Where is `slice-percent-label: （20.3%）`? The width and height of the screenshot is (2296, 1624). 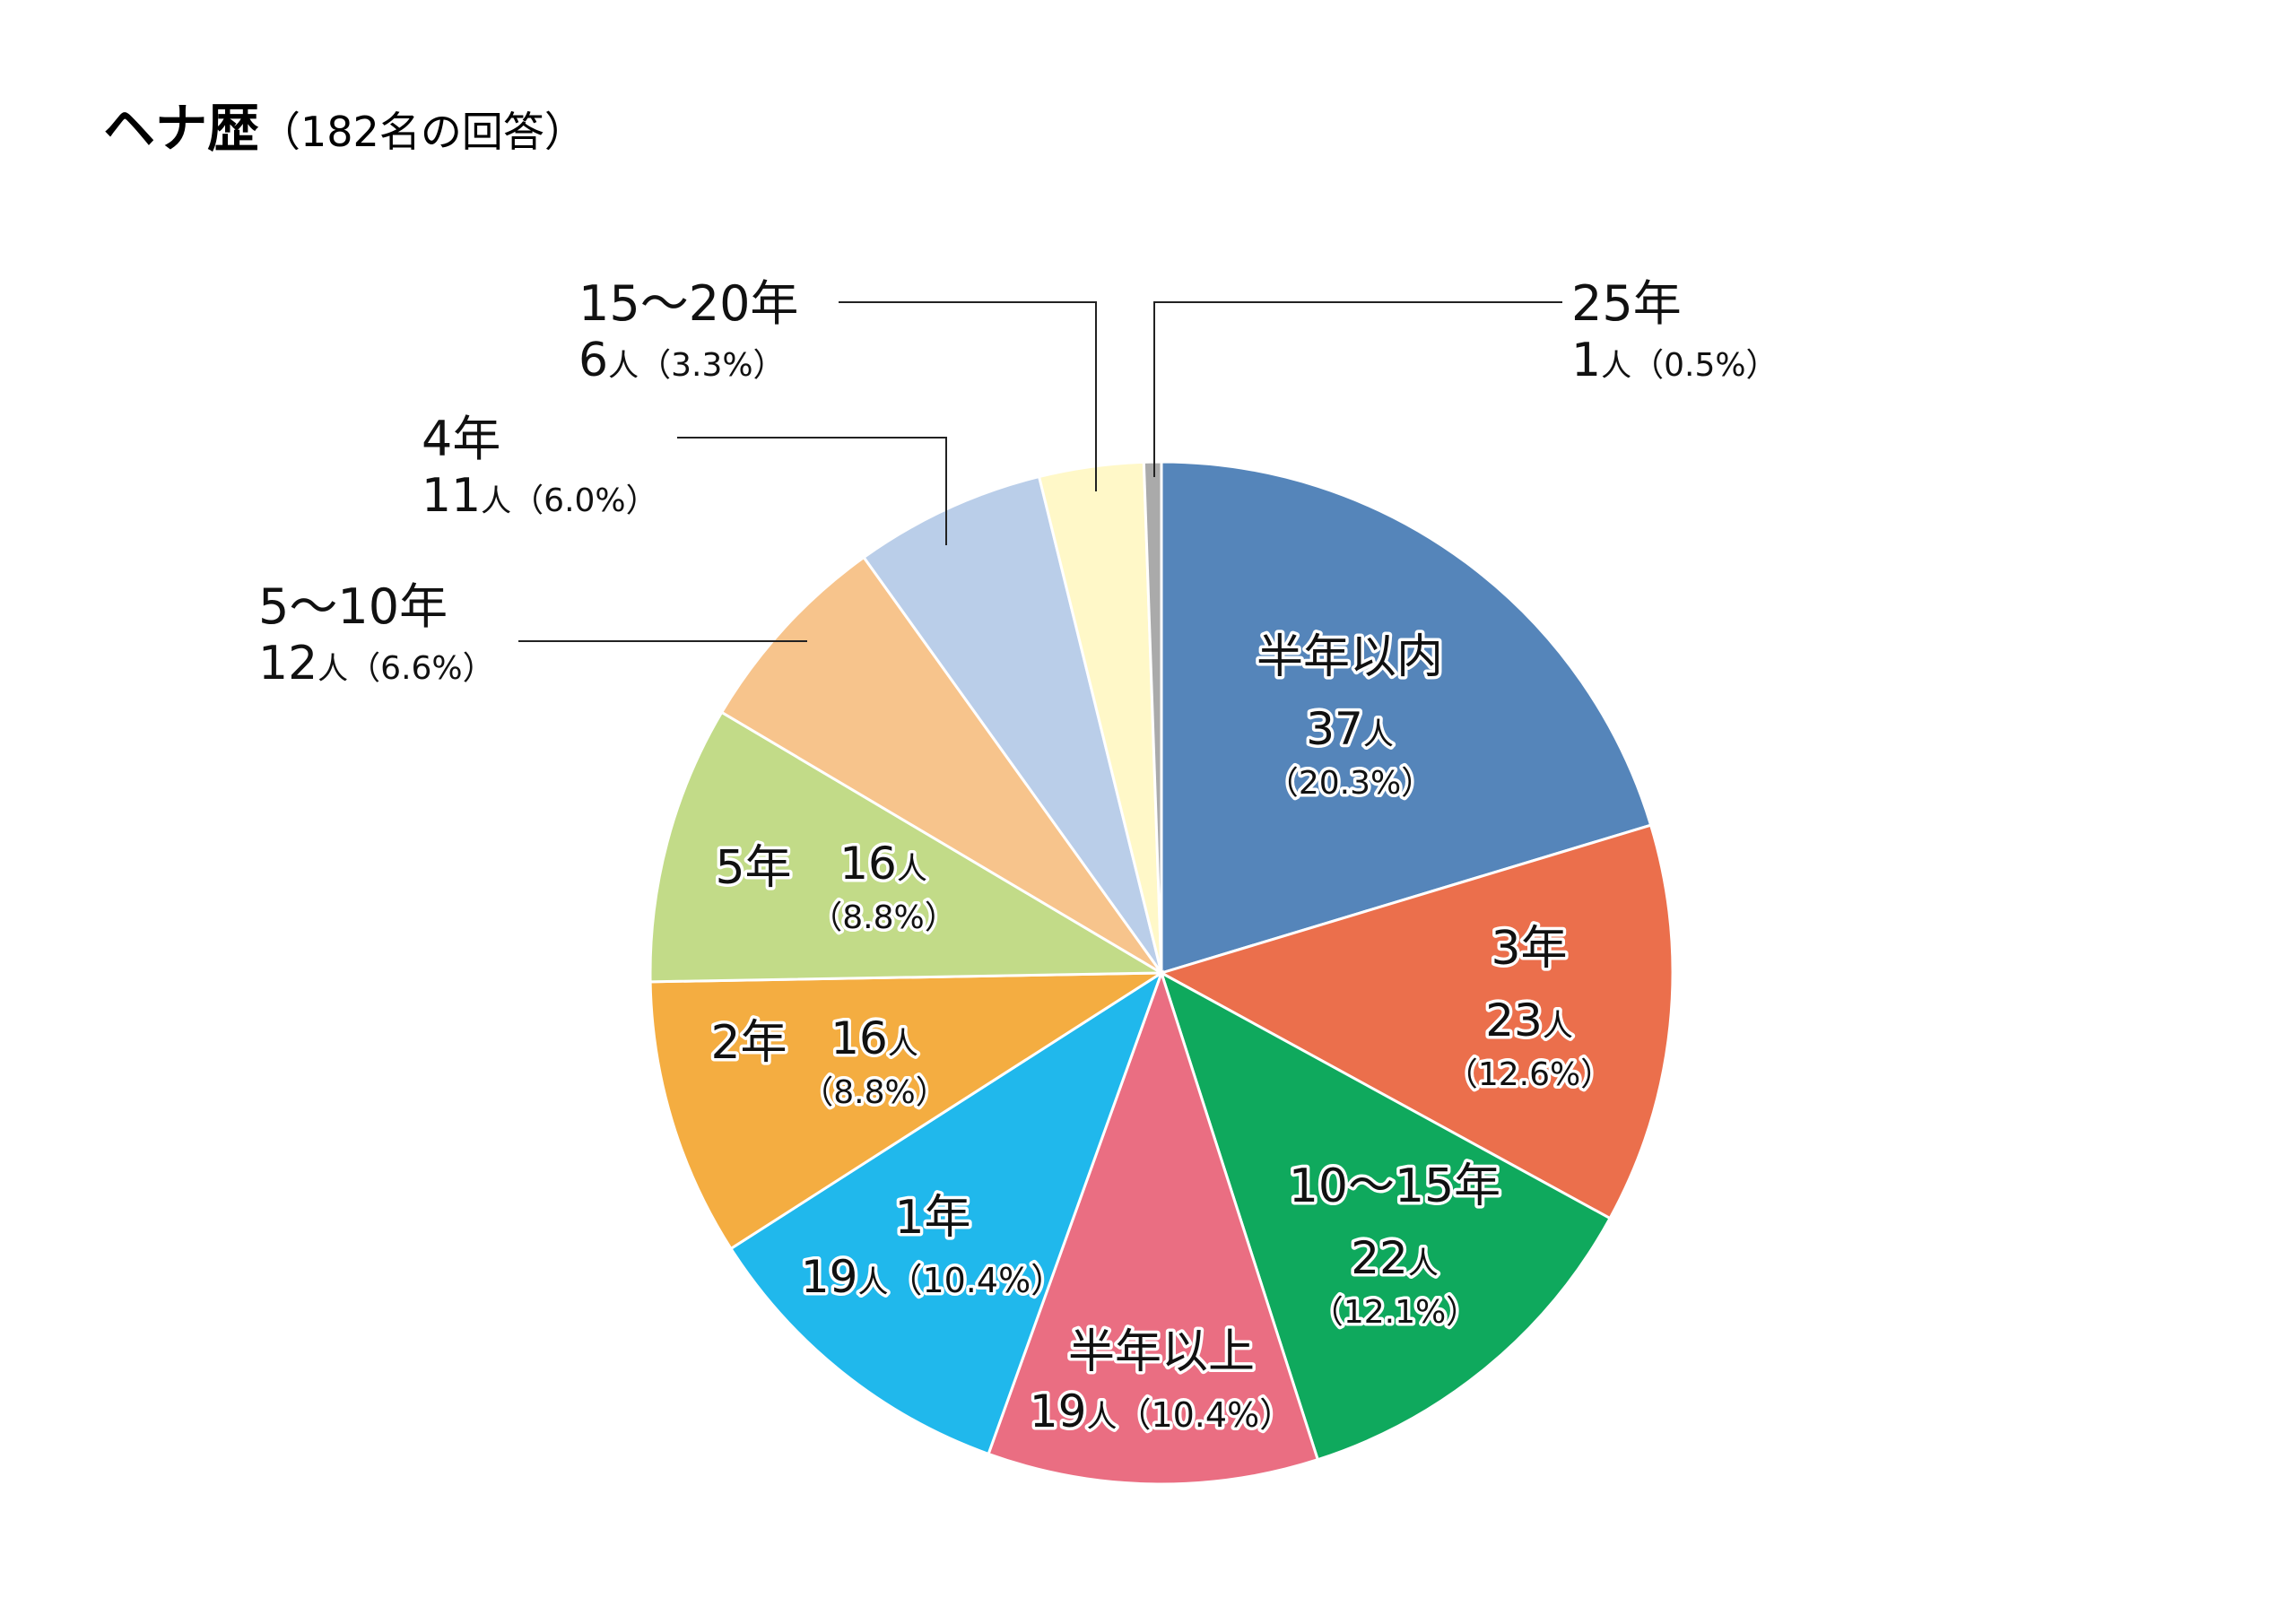 slice-percent-label: （20.3%） is located at coordinates (1349, 783).